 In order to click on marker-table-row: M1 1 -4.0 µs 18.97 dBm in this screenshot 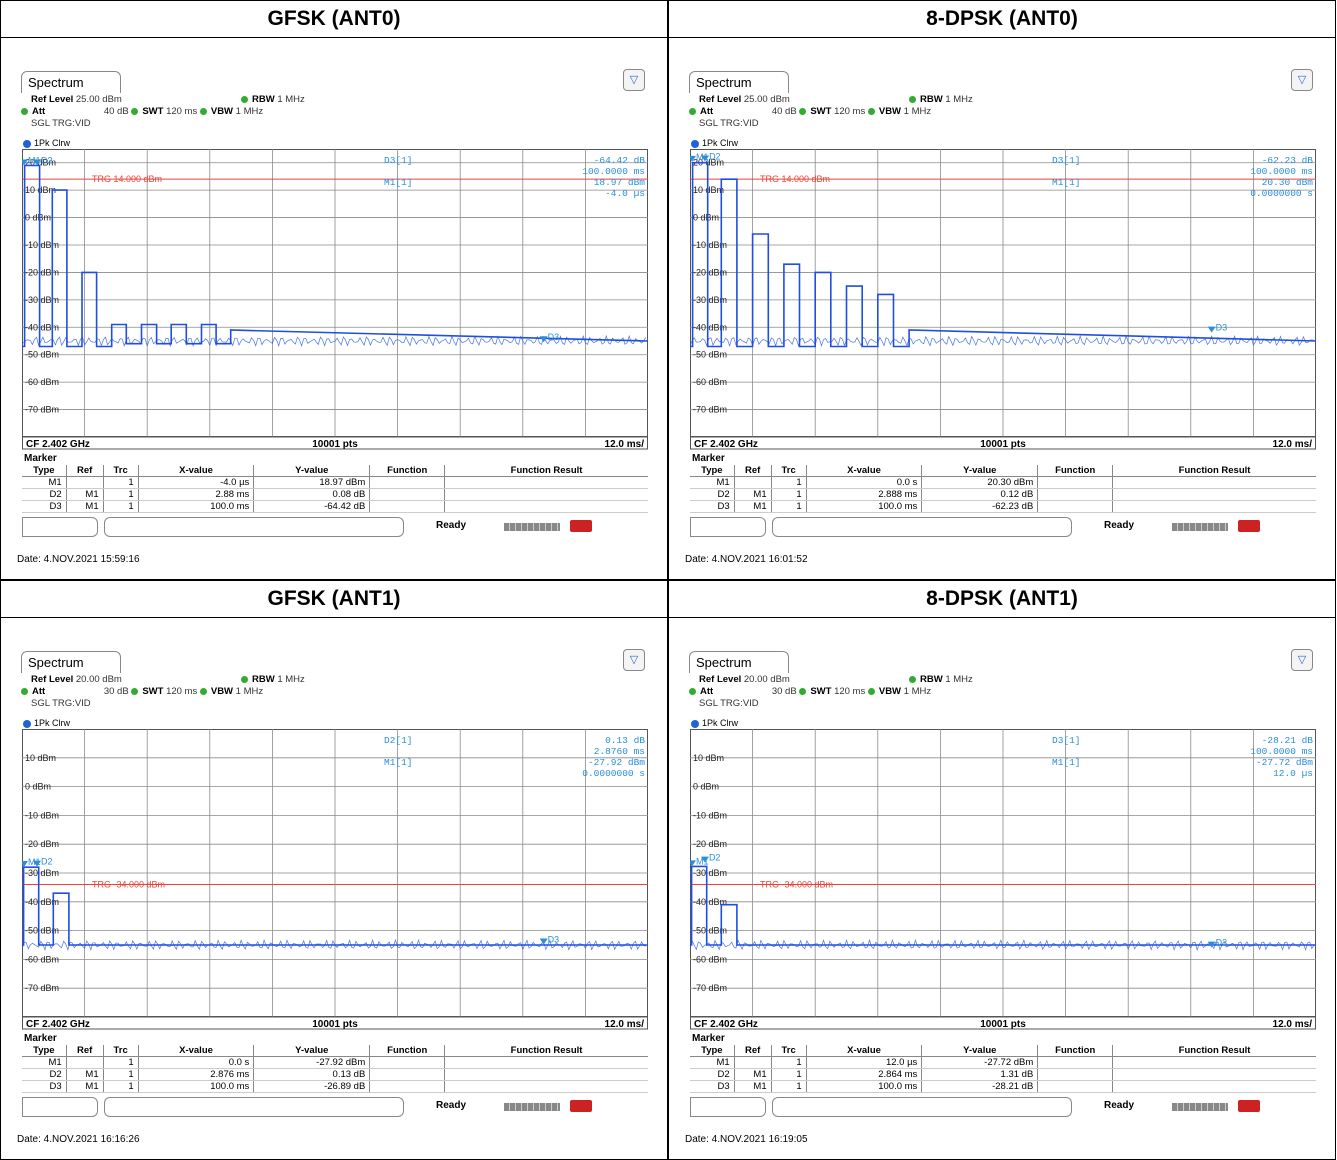, I will do `click(335, 482)`.